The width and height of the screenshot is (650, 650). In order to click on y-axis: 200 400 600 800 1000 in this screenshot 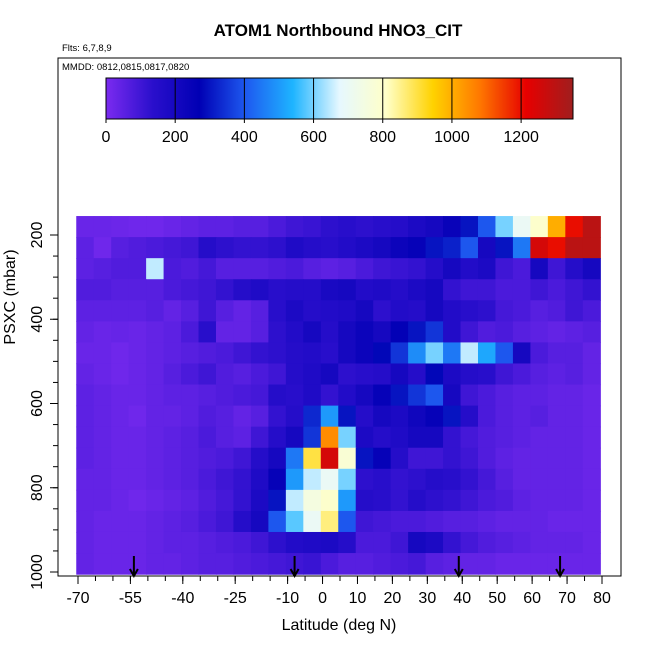, I will do `click(43, 406)`.